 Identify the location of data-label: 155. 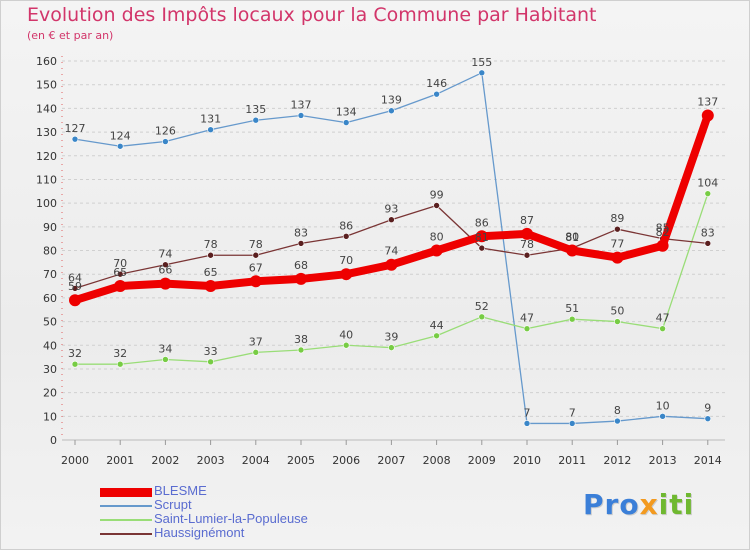
(481, 62).